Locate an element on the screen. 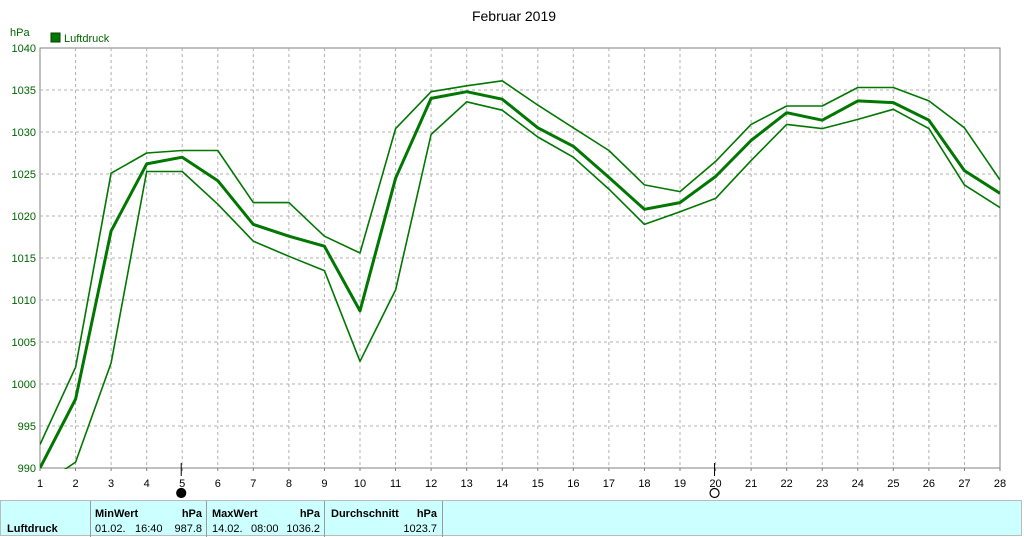 The height and width of the screenshot is (537, 1024). y-tick-label: 990 is located at coordinates (27, 469).